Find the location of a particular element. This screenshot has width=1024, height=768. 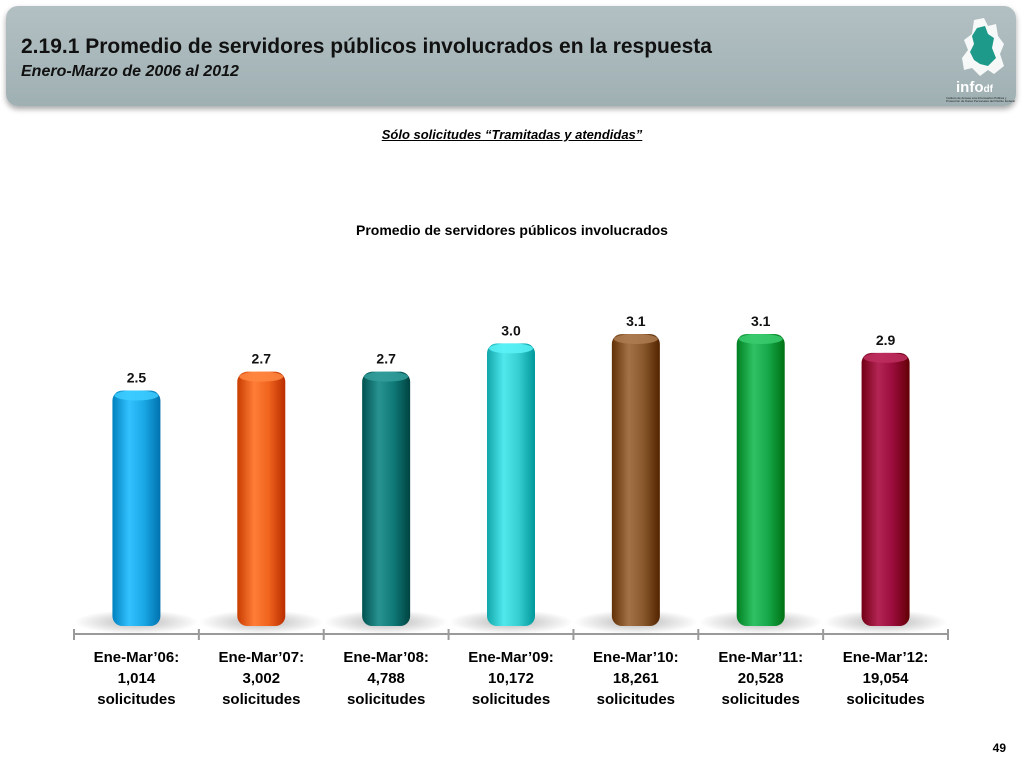

category-label-line: 10,172 is located at coordinates (511, 678).